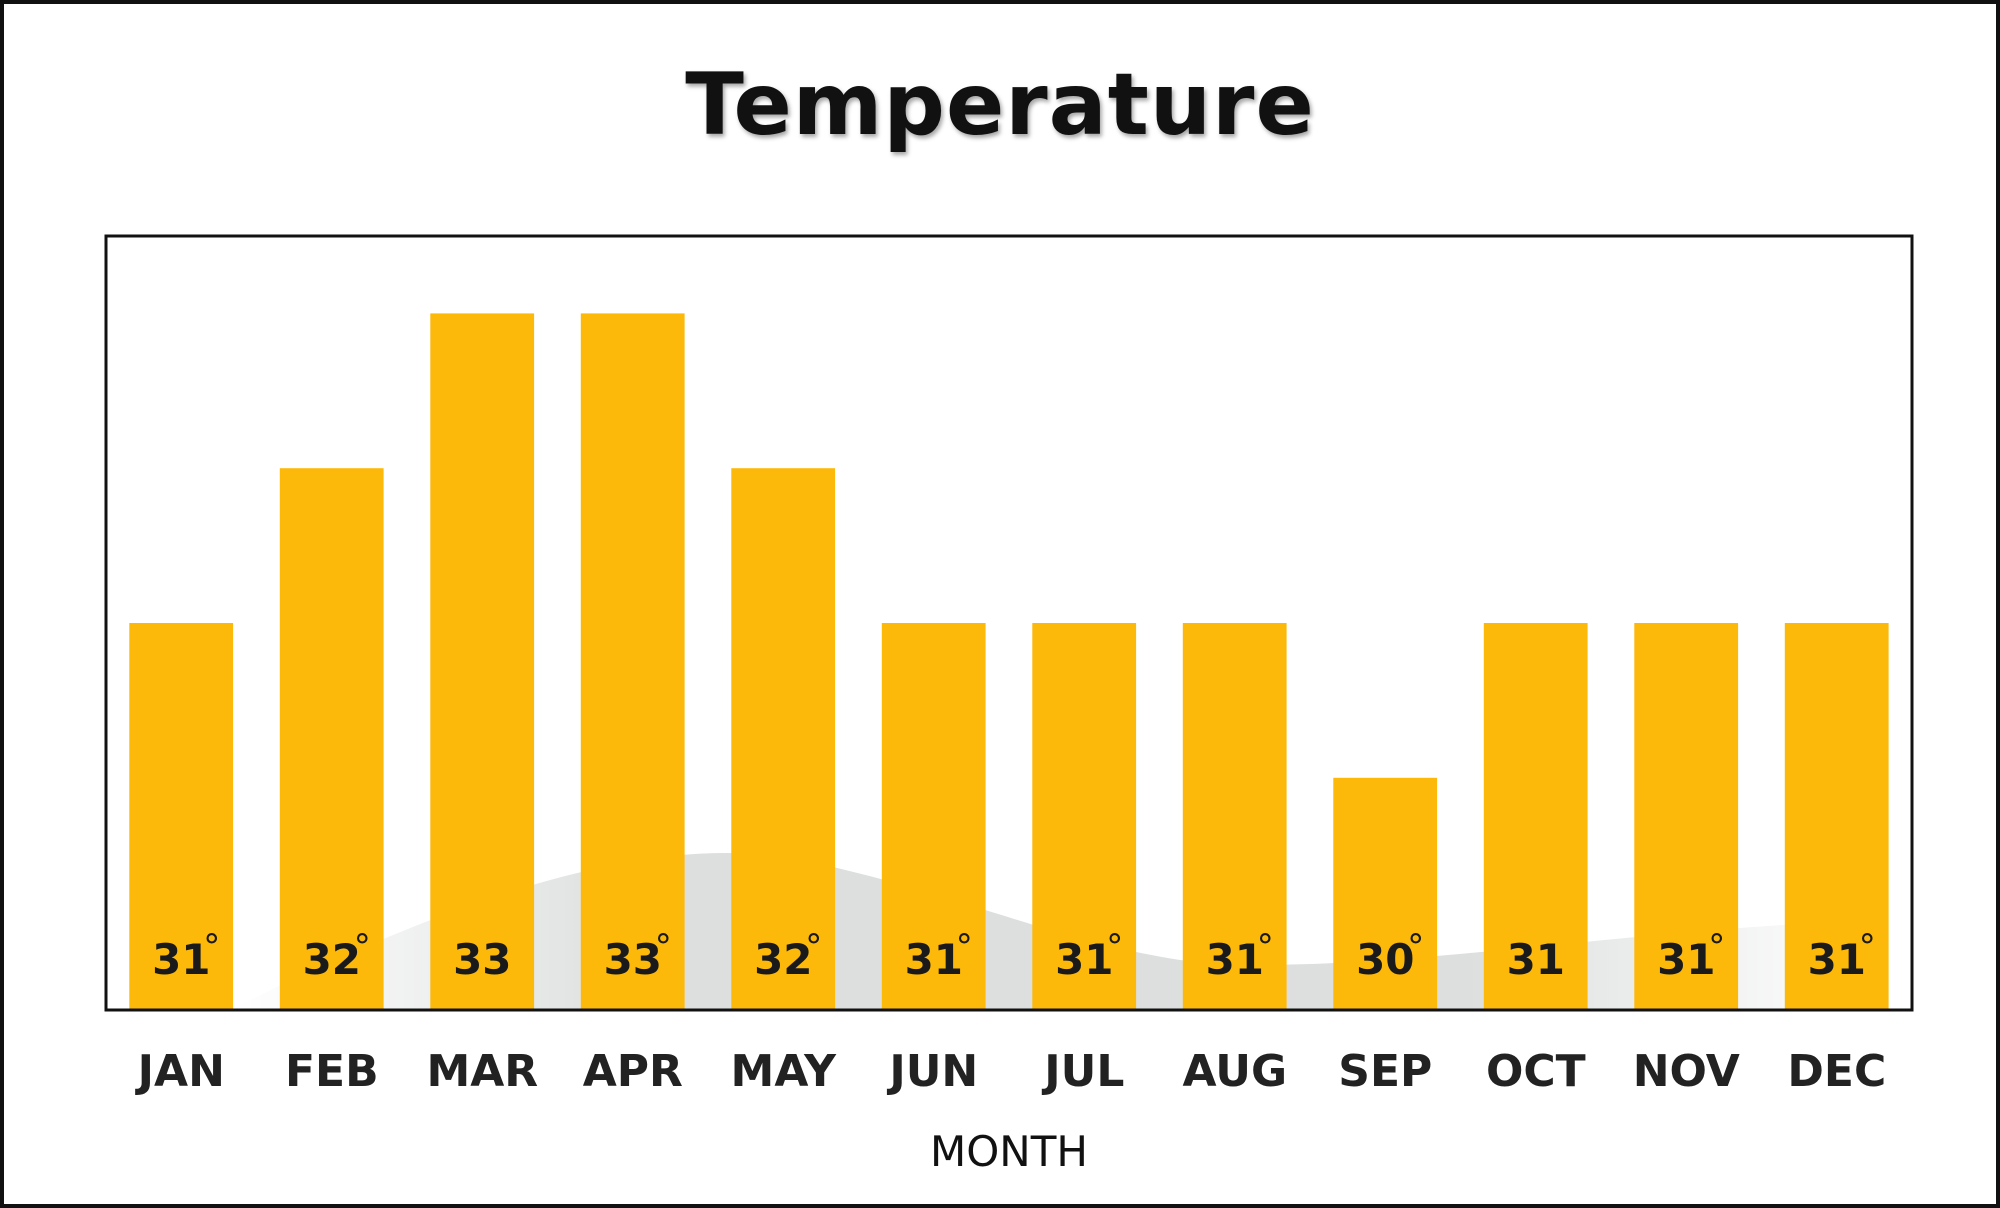  What do you see at coordinates (783, 739) in the screenshot?
I see `bar-may` at bounding box center [783, 739].